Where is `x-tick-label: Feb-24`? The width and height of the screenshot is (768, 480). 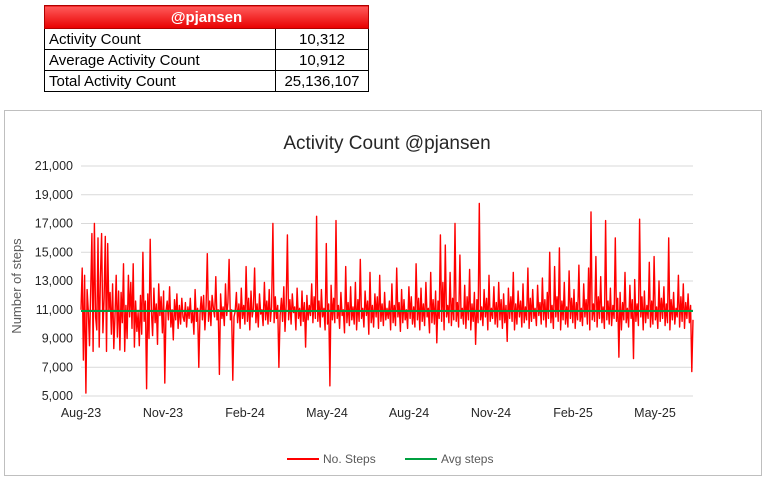 x-tick-label: Feb-24 is located at coordinates (245, 413).